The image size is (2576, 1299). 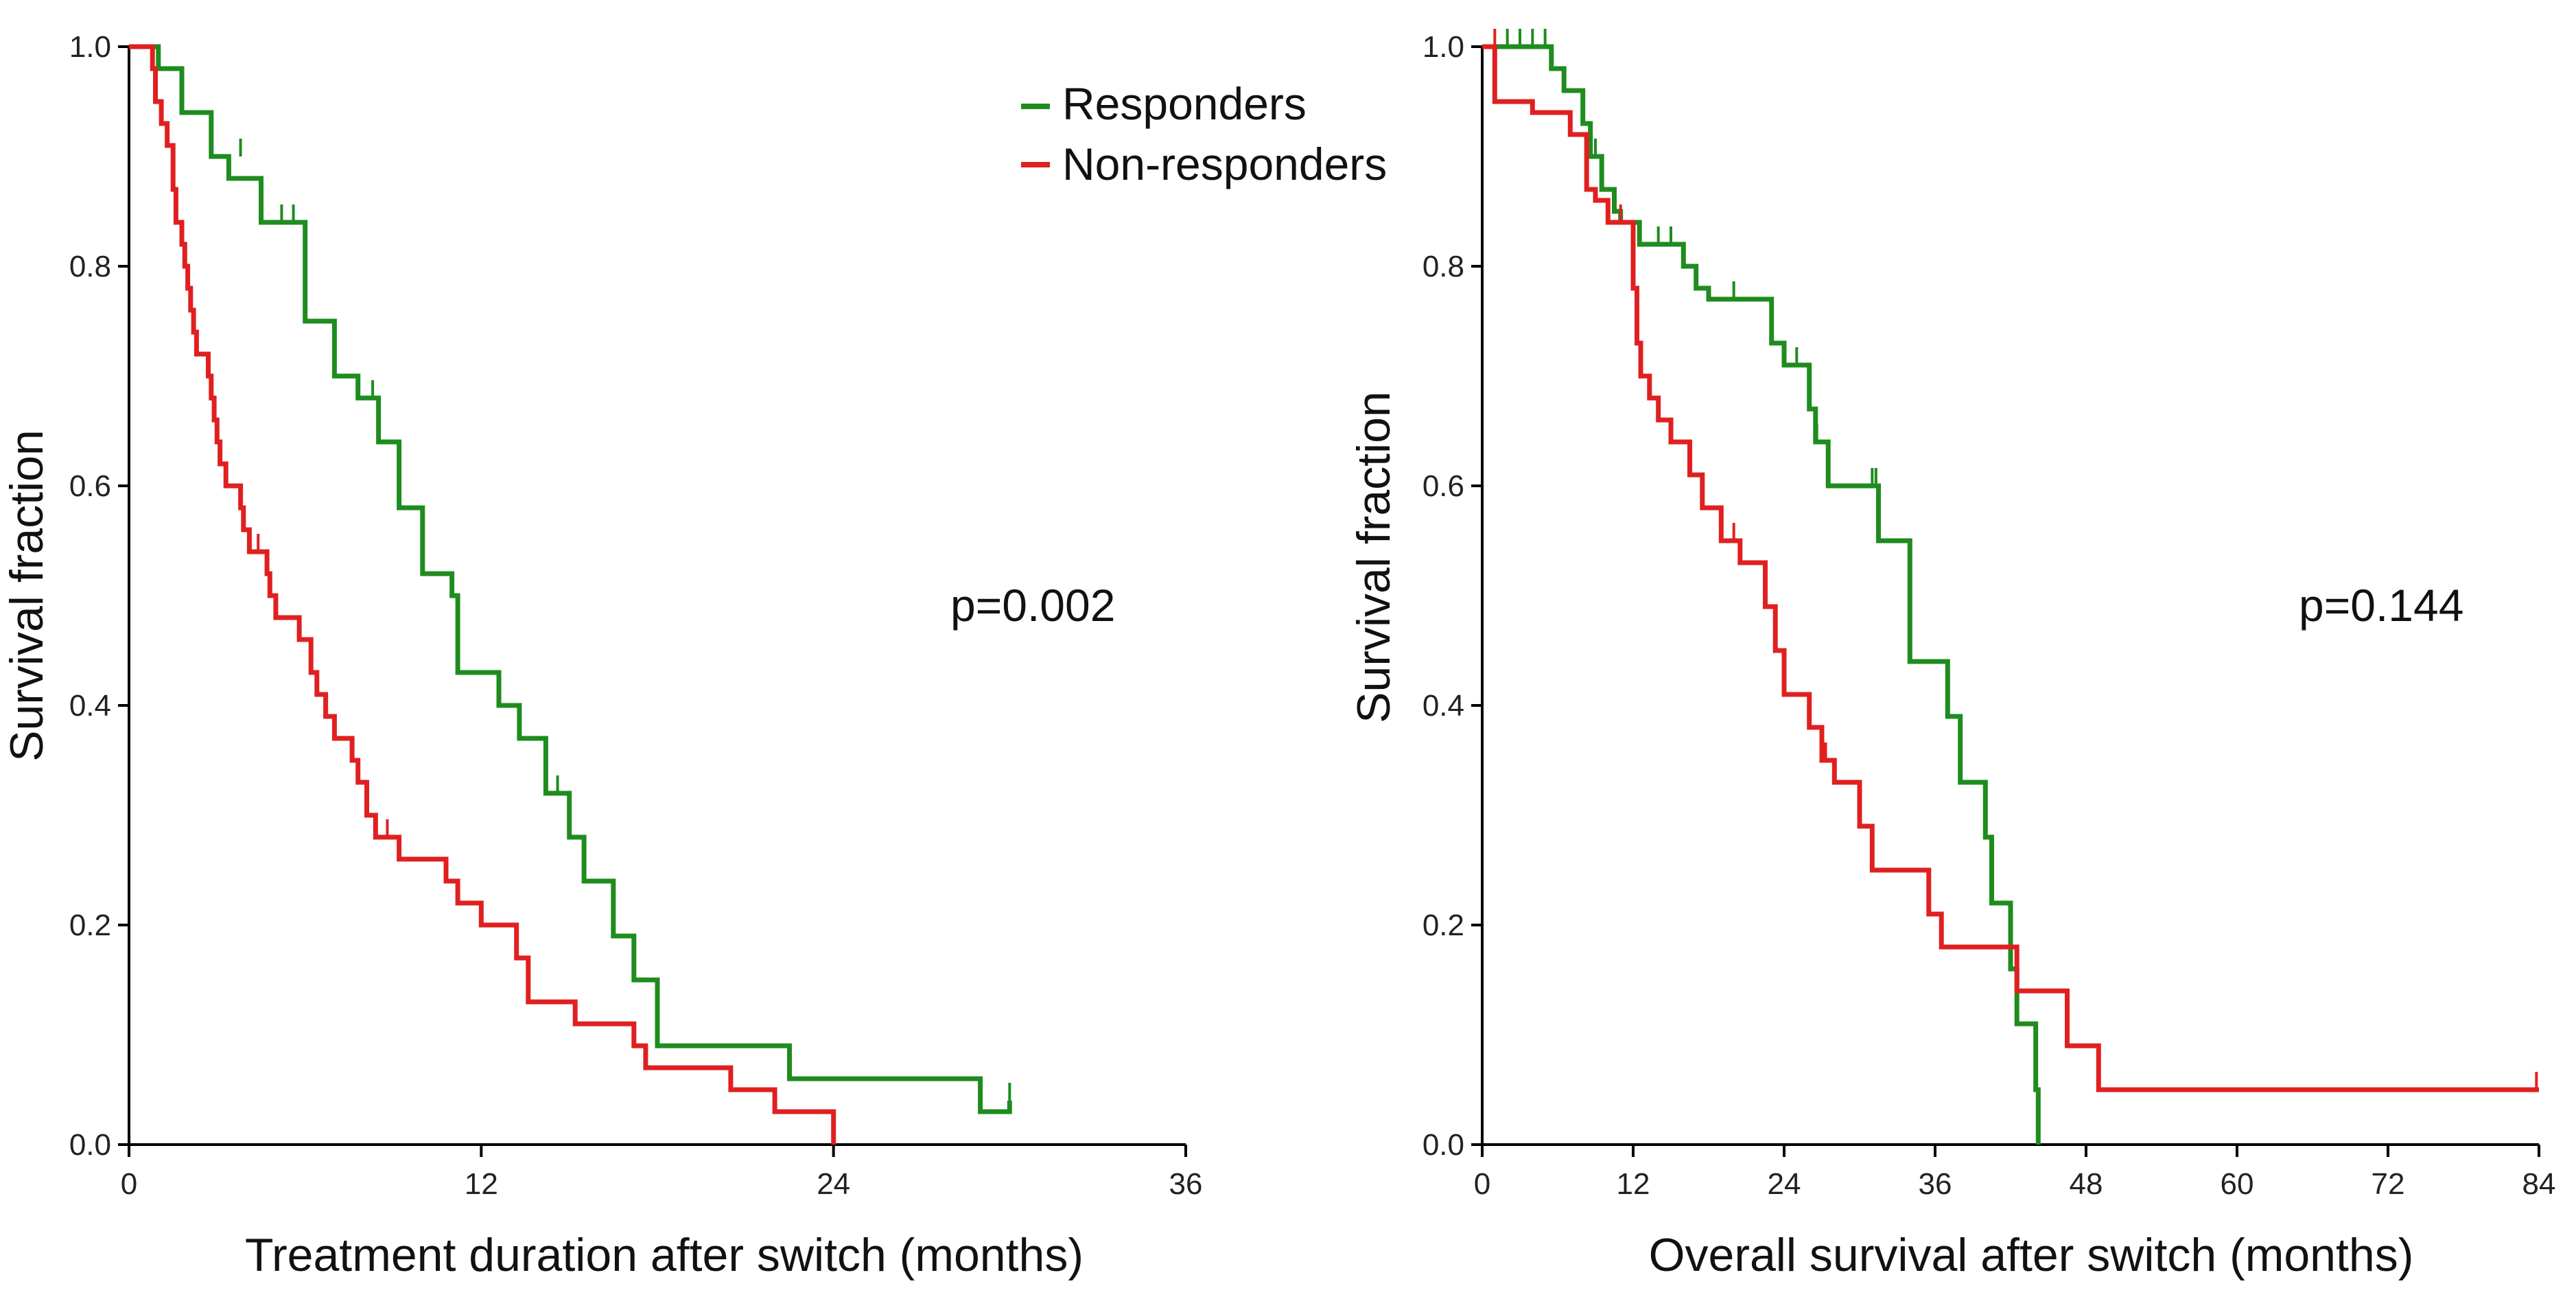 I want to click on p-value-annotation: p=0.144, so click(x=2381, y=605).